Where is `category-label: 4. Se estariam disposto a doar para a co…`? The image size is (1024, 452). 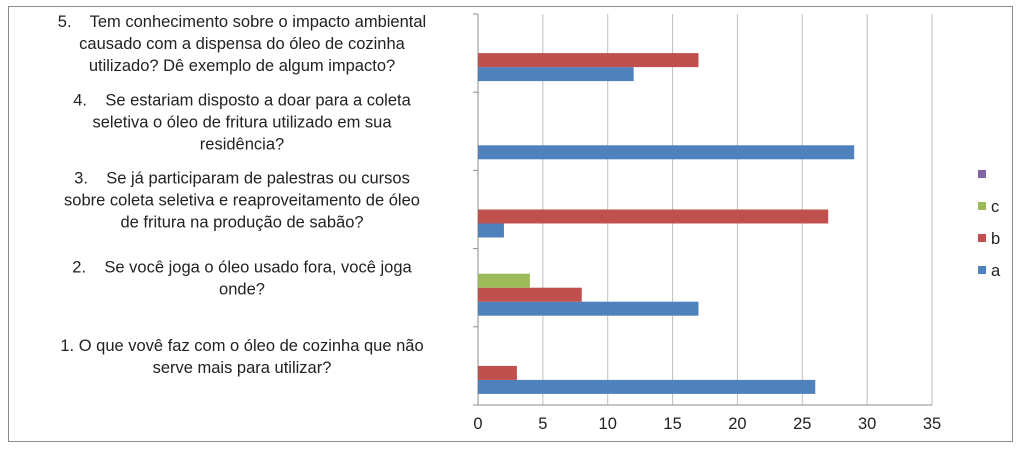
category-label: 4. Se estariam disposto a doar para a co… is located at coordinates (242, 100).